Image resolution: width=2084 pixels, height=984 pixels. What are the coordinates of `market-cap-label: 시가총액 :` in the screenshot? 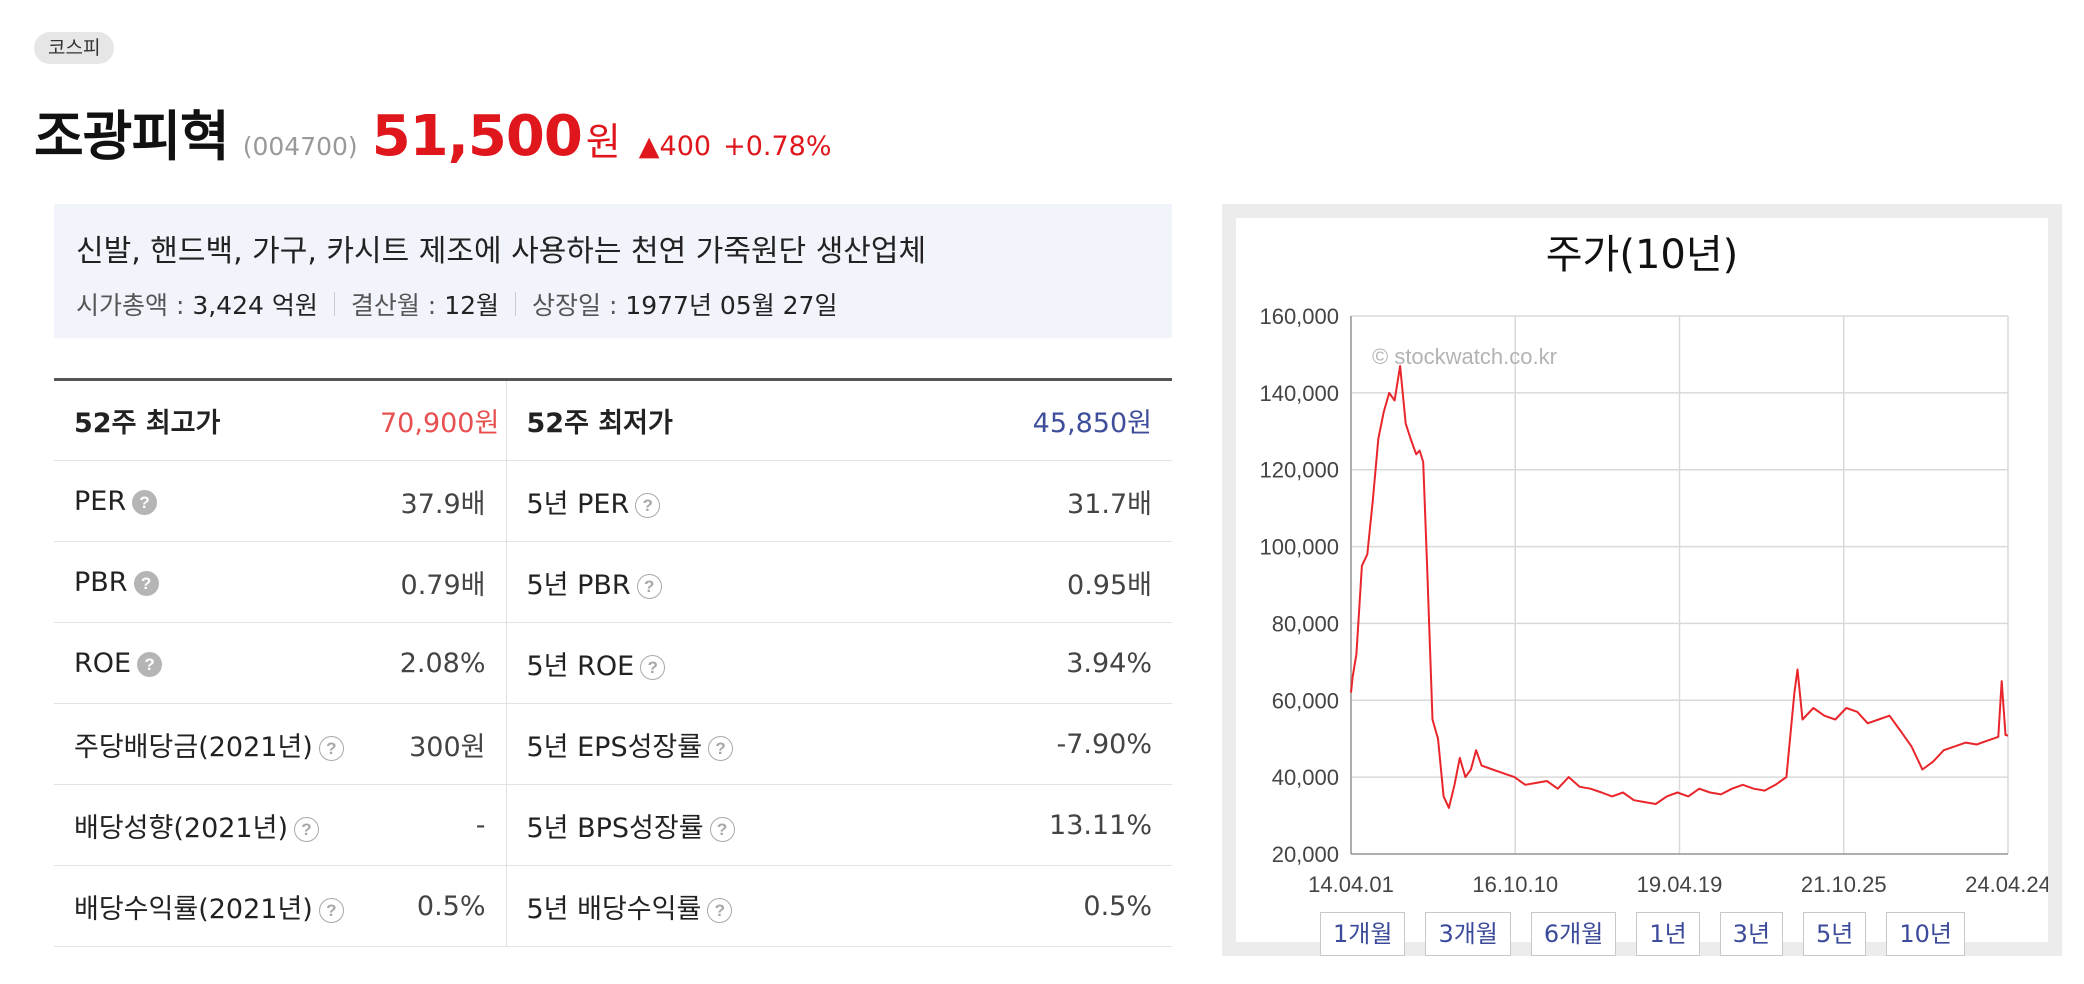 It's located at (130, 305).